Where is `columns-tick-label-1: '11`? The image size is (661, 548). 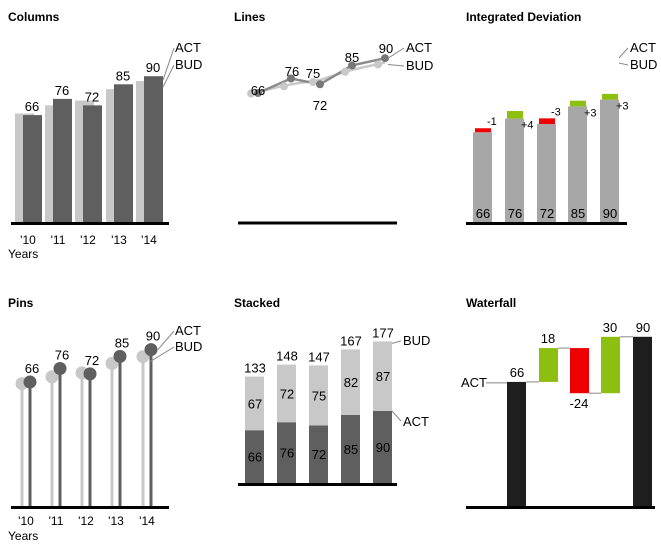
columns-tick-label-1: '11 is located at coordinates (58, 240).